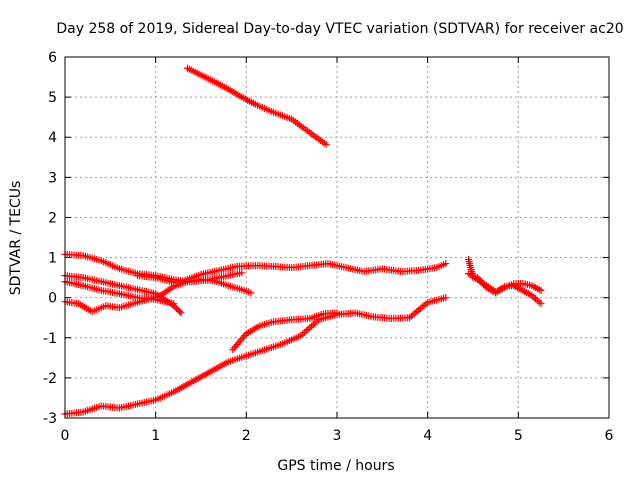  Describe the element at coordinates (123, 294) in the screenshot. I see `series-arc-mid-a` at that location.